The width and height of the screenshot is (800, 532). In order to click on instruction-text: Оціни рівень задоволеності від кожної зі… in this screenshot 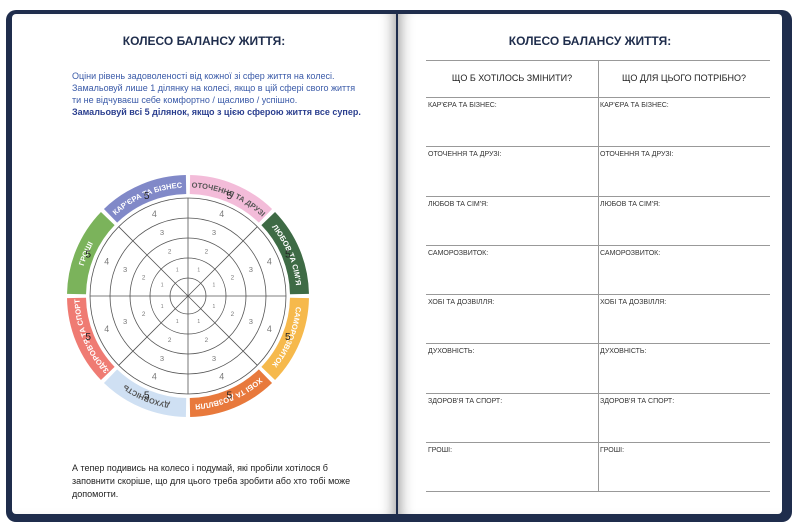, I will do `click(214, 88)`.